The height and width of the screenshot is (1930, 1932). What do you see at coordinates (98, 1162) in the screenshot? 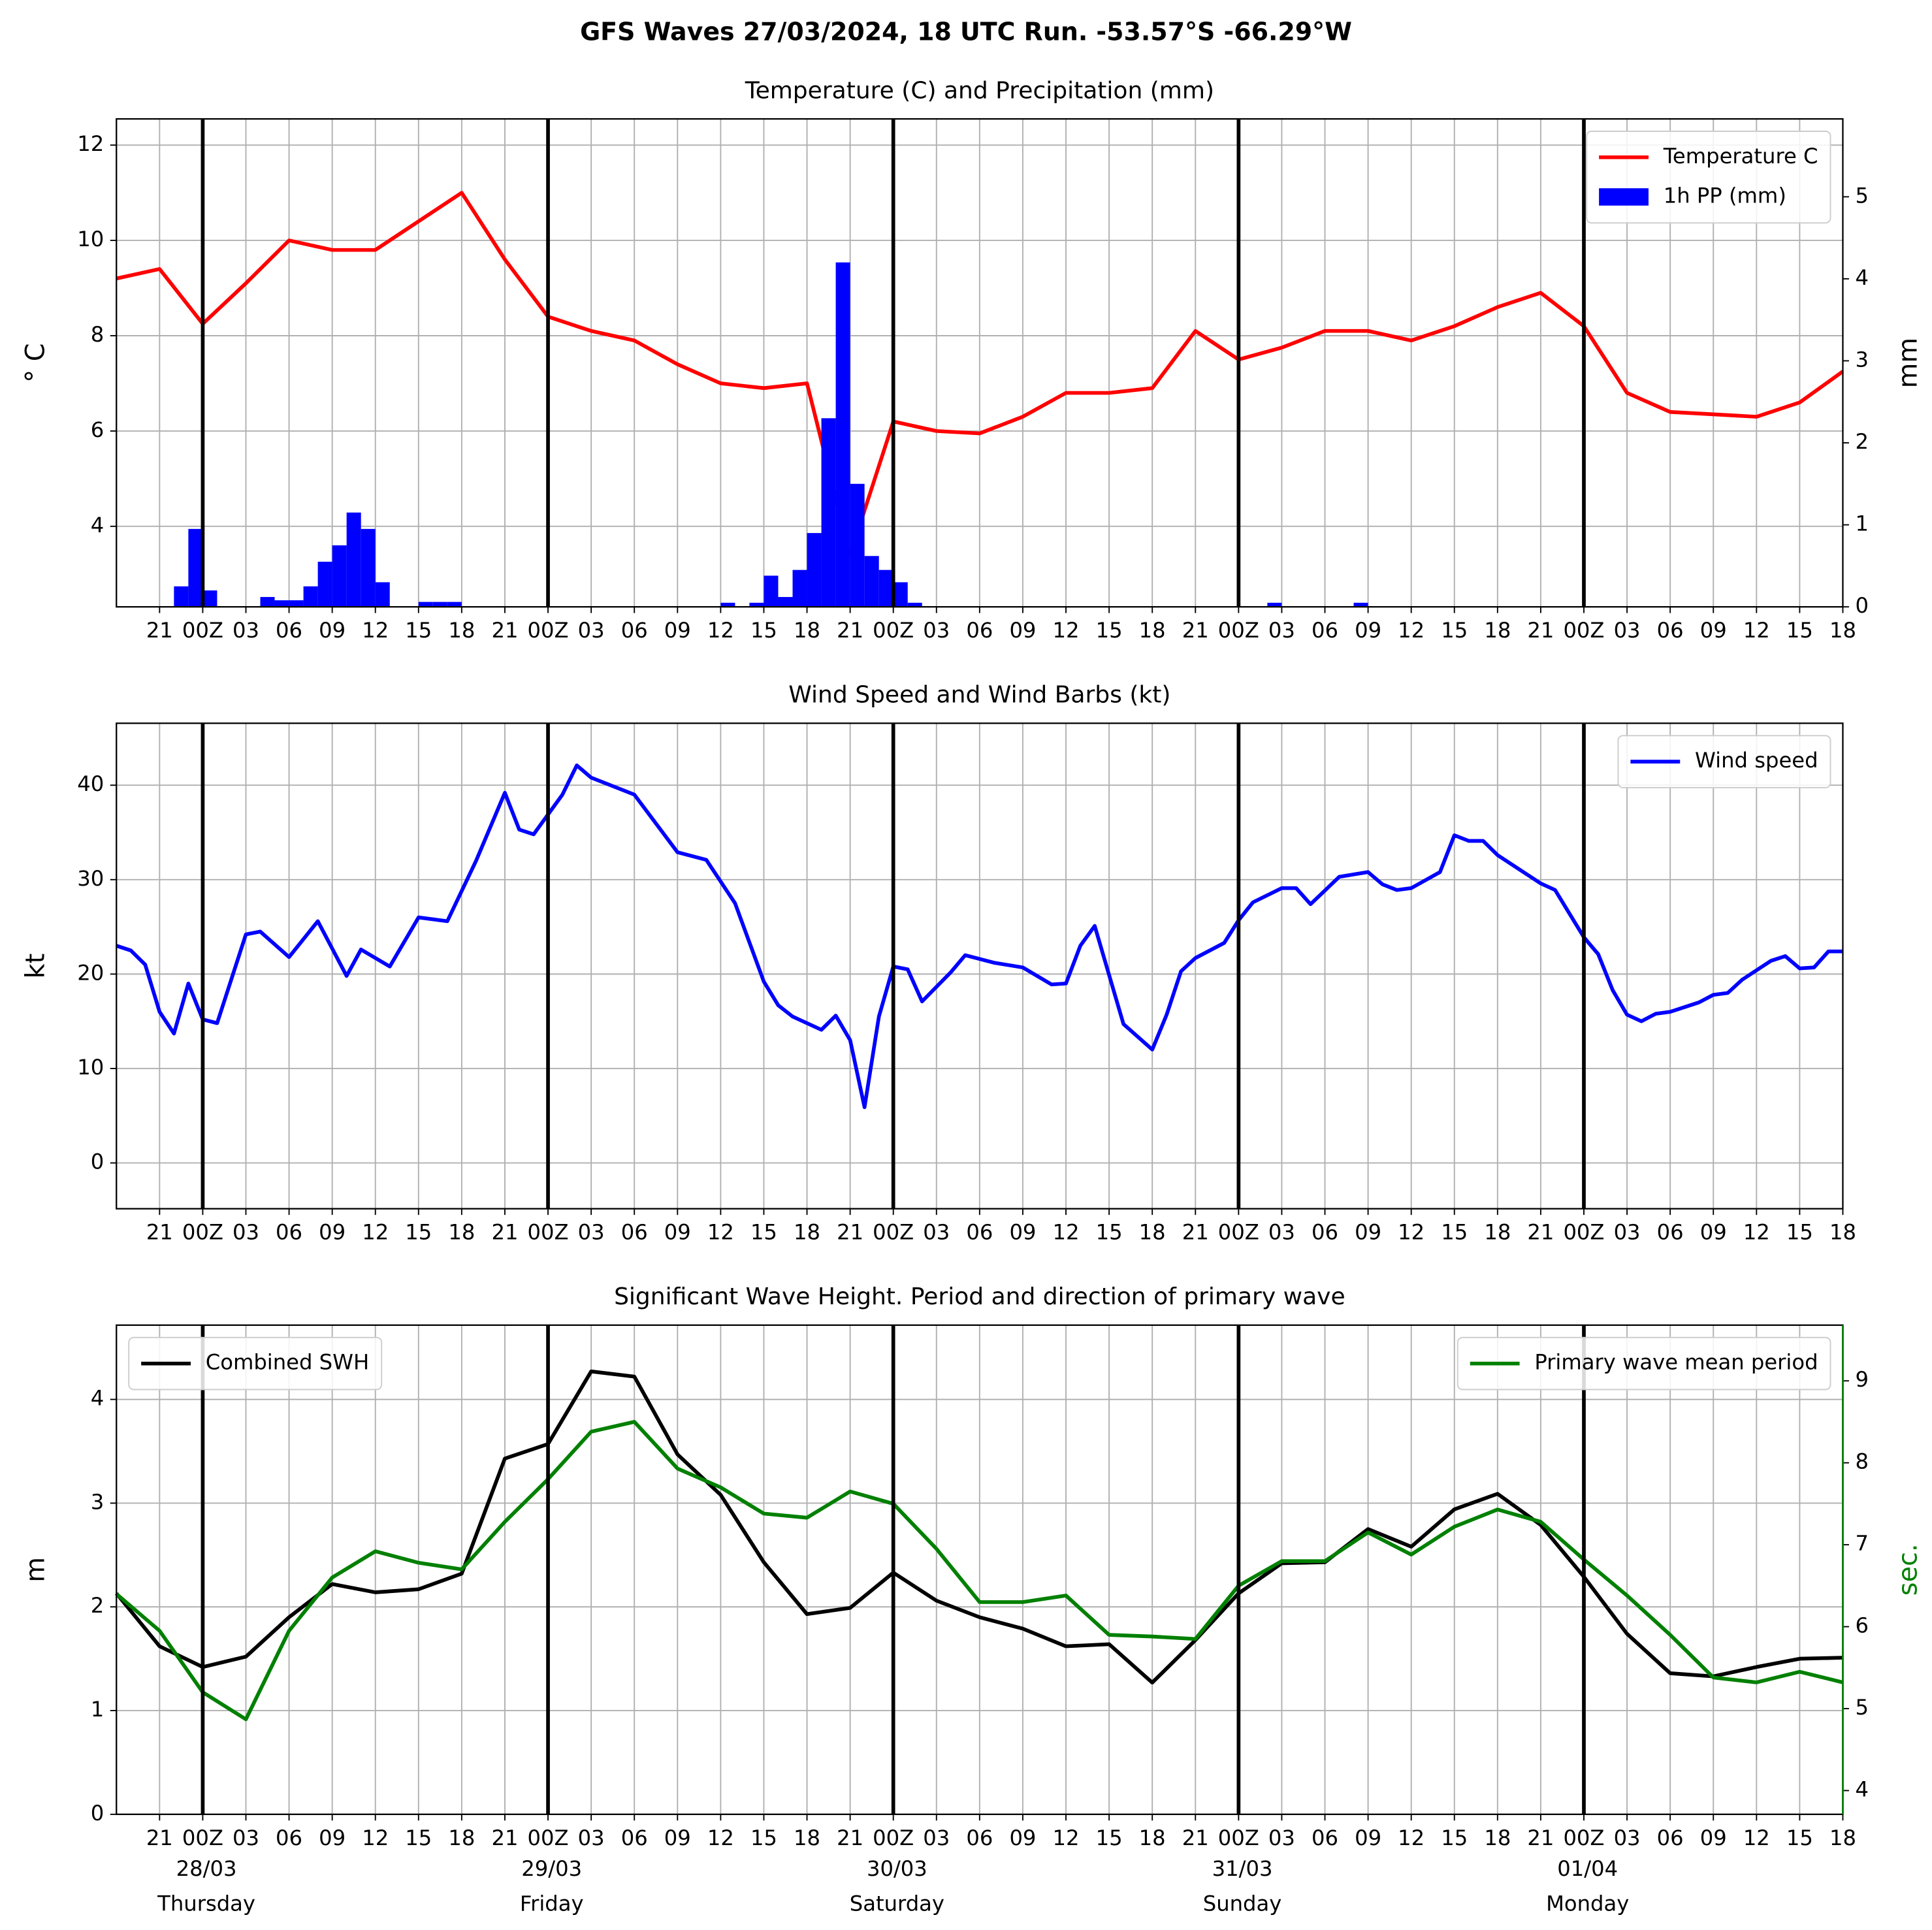
I see `y-tick-label: 0` at bounding box center [98, 1162].